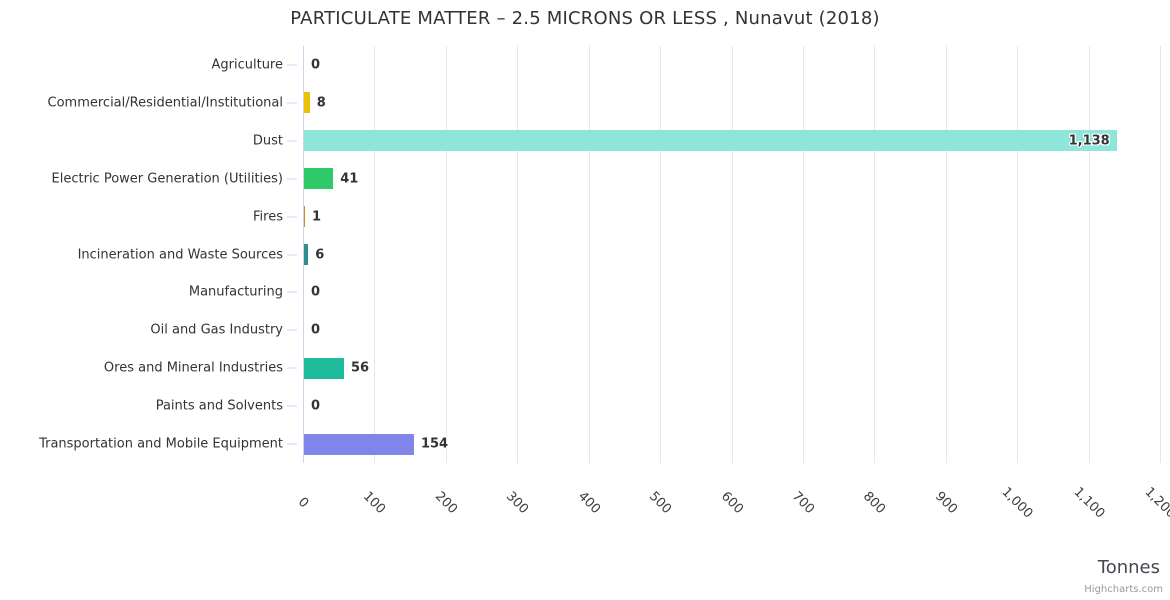 This screenshot has width=1170, height=600. Describe the element at coordinates (267, 141) in the screenshot. I see `category-label: Dust` at that location.